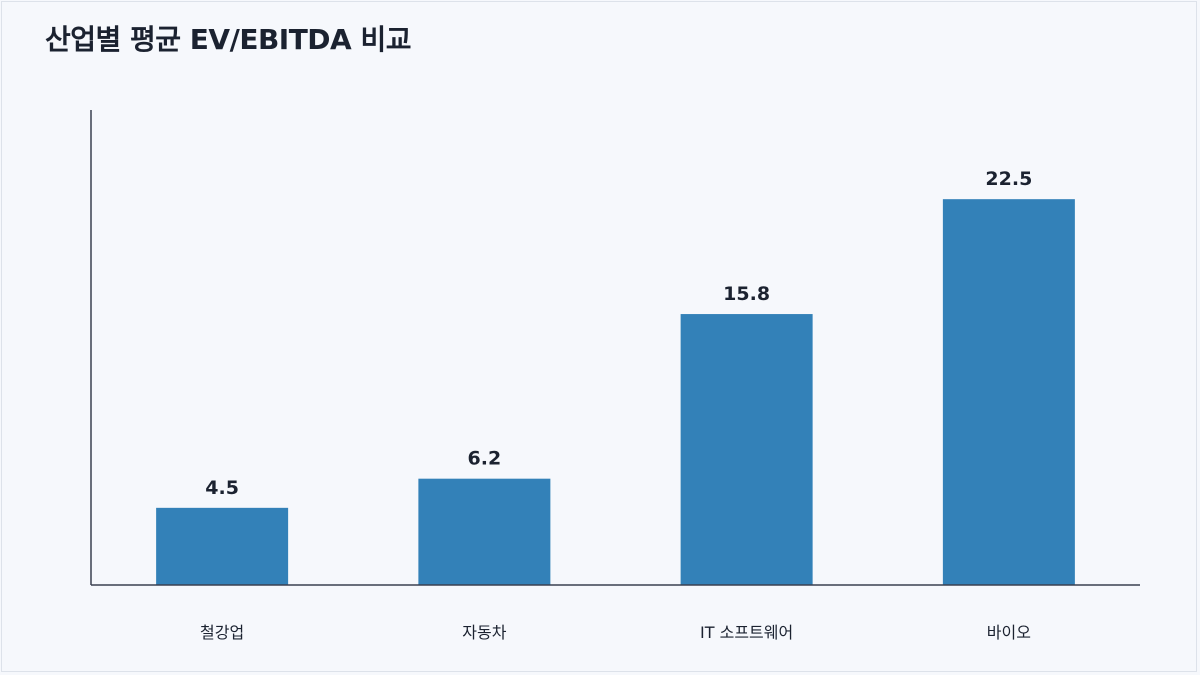 This screenshot has width=1200, height=675. I want to click on chart-title: 산업별 평균 EV/EBITDA 비교, so click(228, 39).